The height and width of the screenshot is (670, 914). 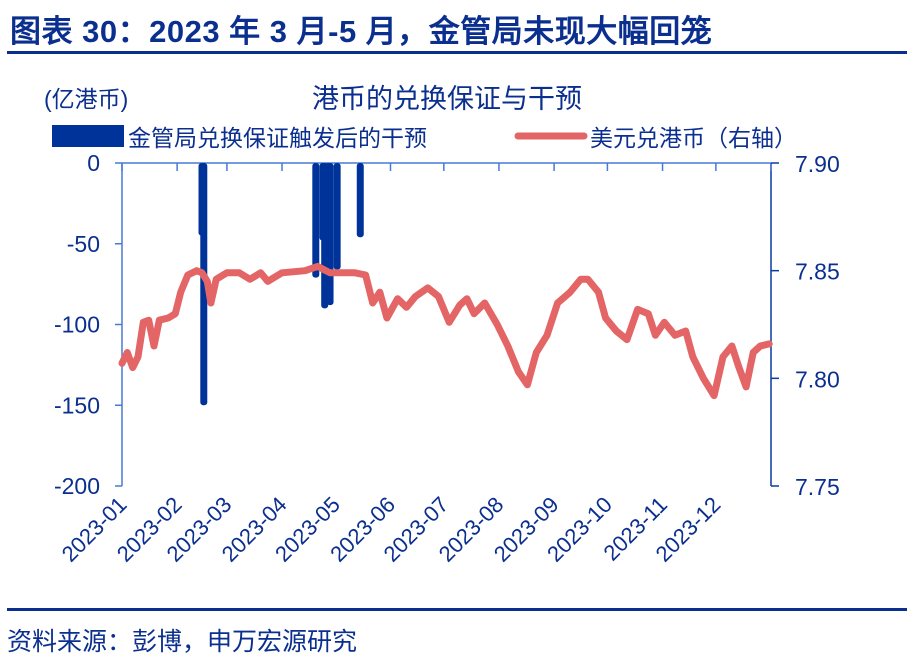 What do you see at coordinates (182, 642) in the screenshot?
I see `source-note: 资料来源：彭博，申万宏源研究` at bounding box center [182, 642].